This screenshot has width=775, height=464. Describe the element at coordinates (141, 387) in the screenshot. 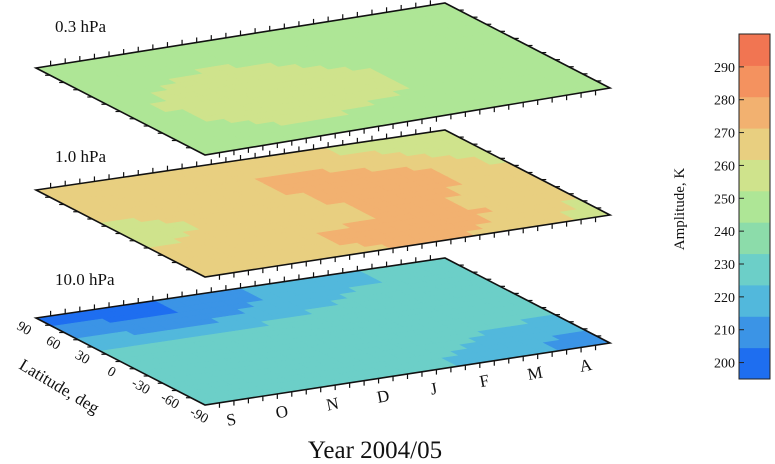

I see `y-tick-label: -30` at that location.